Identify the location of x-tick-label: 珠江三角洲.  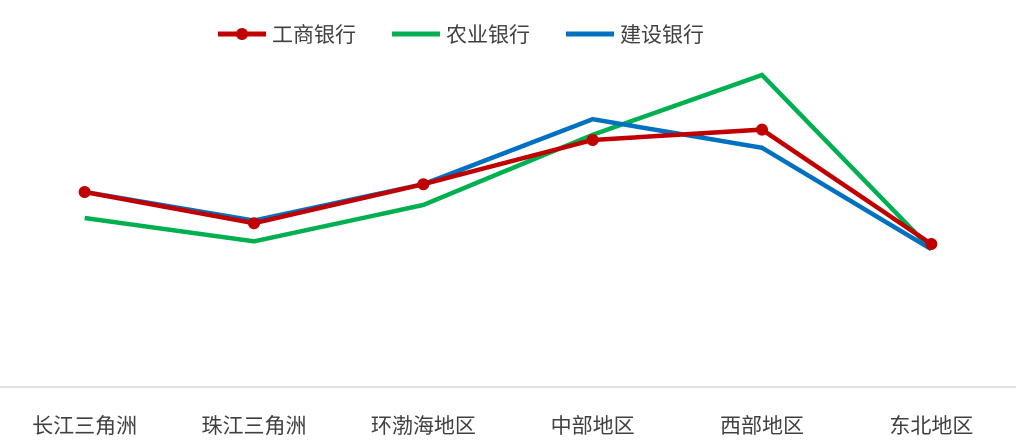
(254, 426).